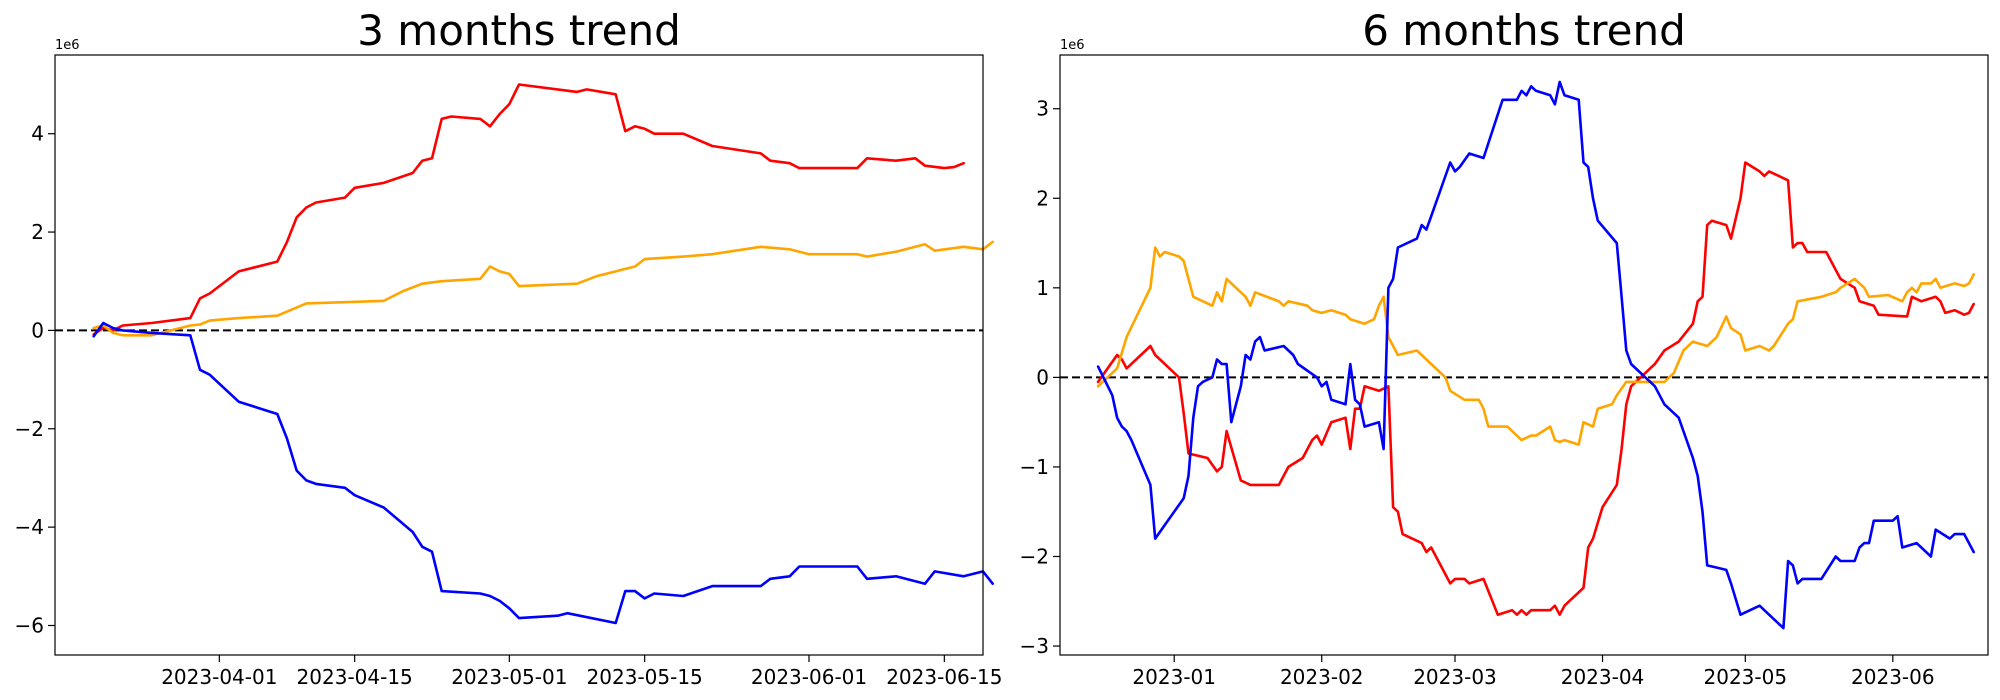 This screenshot has height=700, width=2000. I want to click on y-tick-label: −6, so click(29, 625).